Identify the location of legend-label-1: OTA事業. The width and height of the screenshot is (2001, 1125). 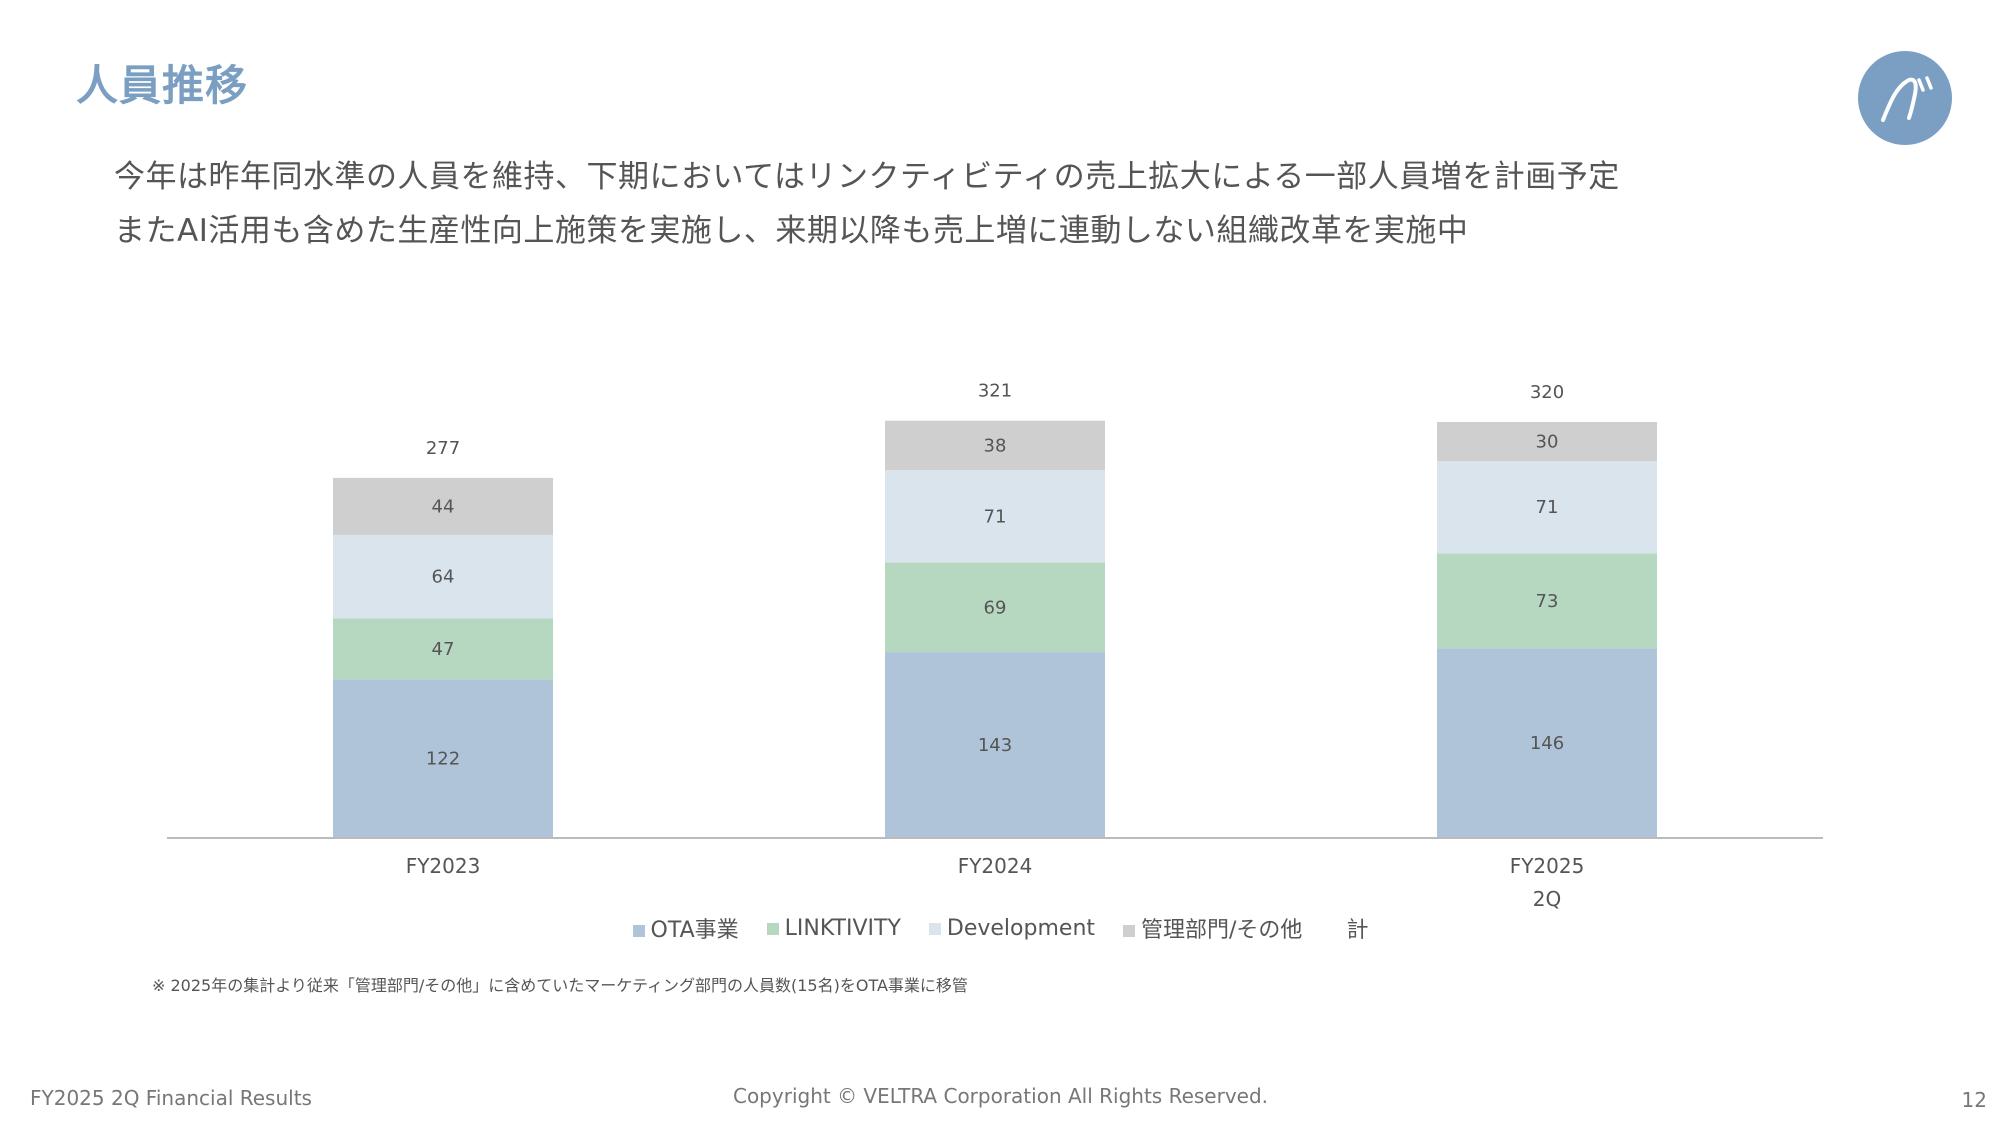
(694, 930).